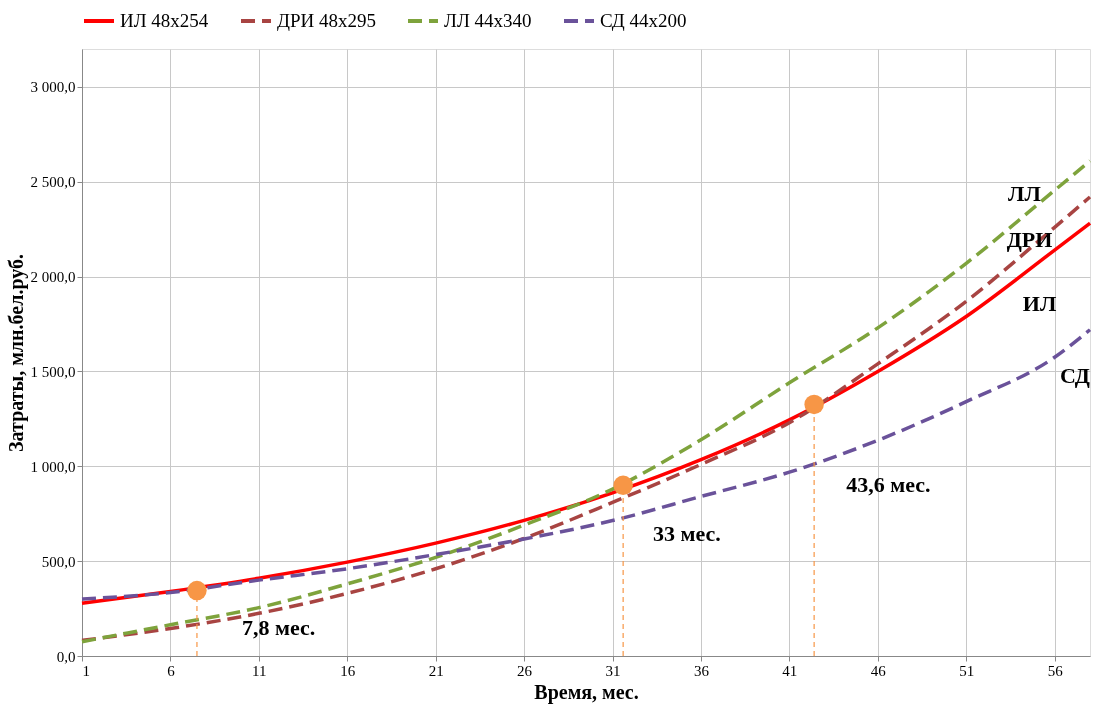 Image resolution: width=1116 pixels, height=718 pixels. Describe the element at coordinates (613, 670) in the screenshot. I see `x-tick-label: 31` at that location.